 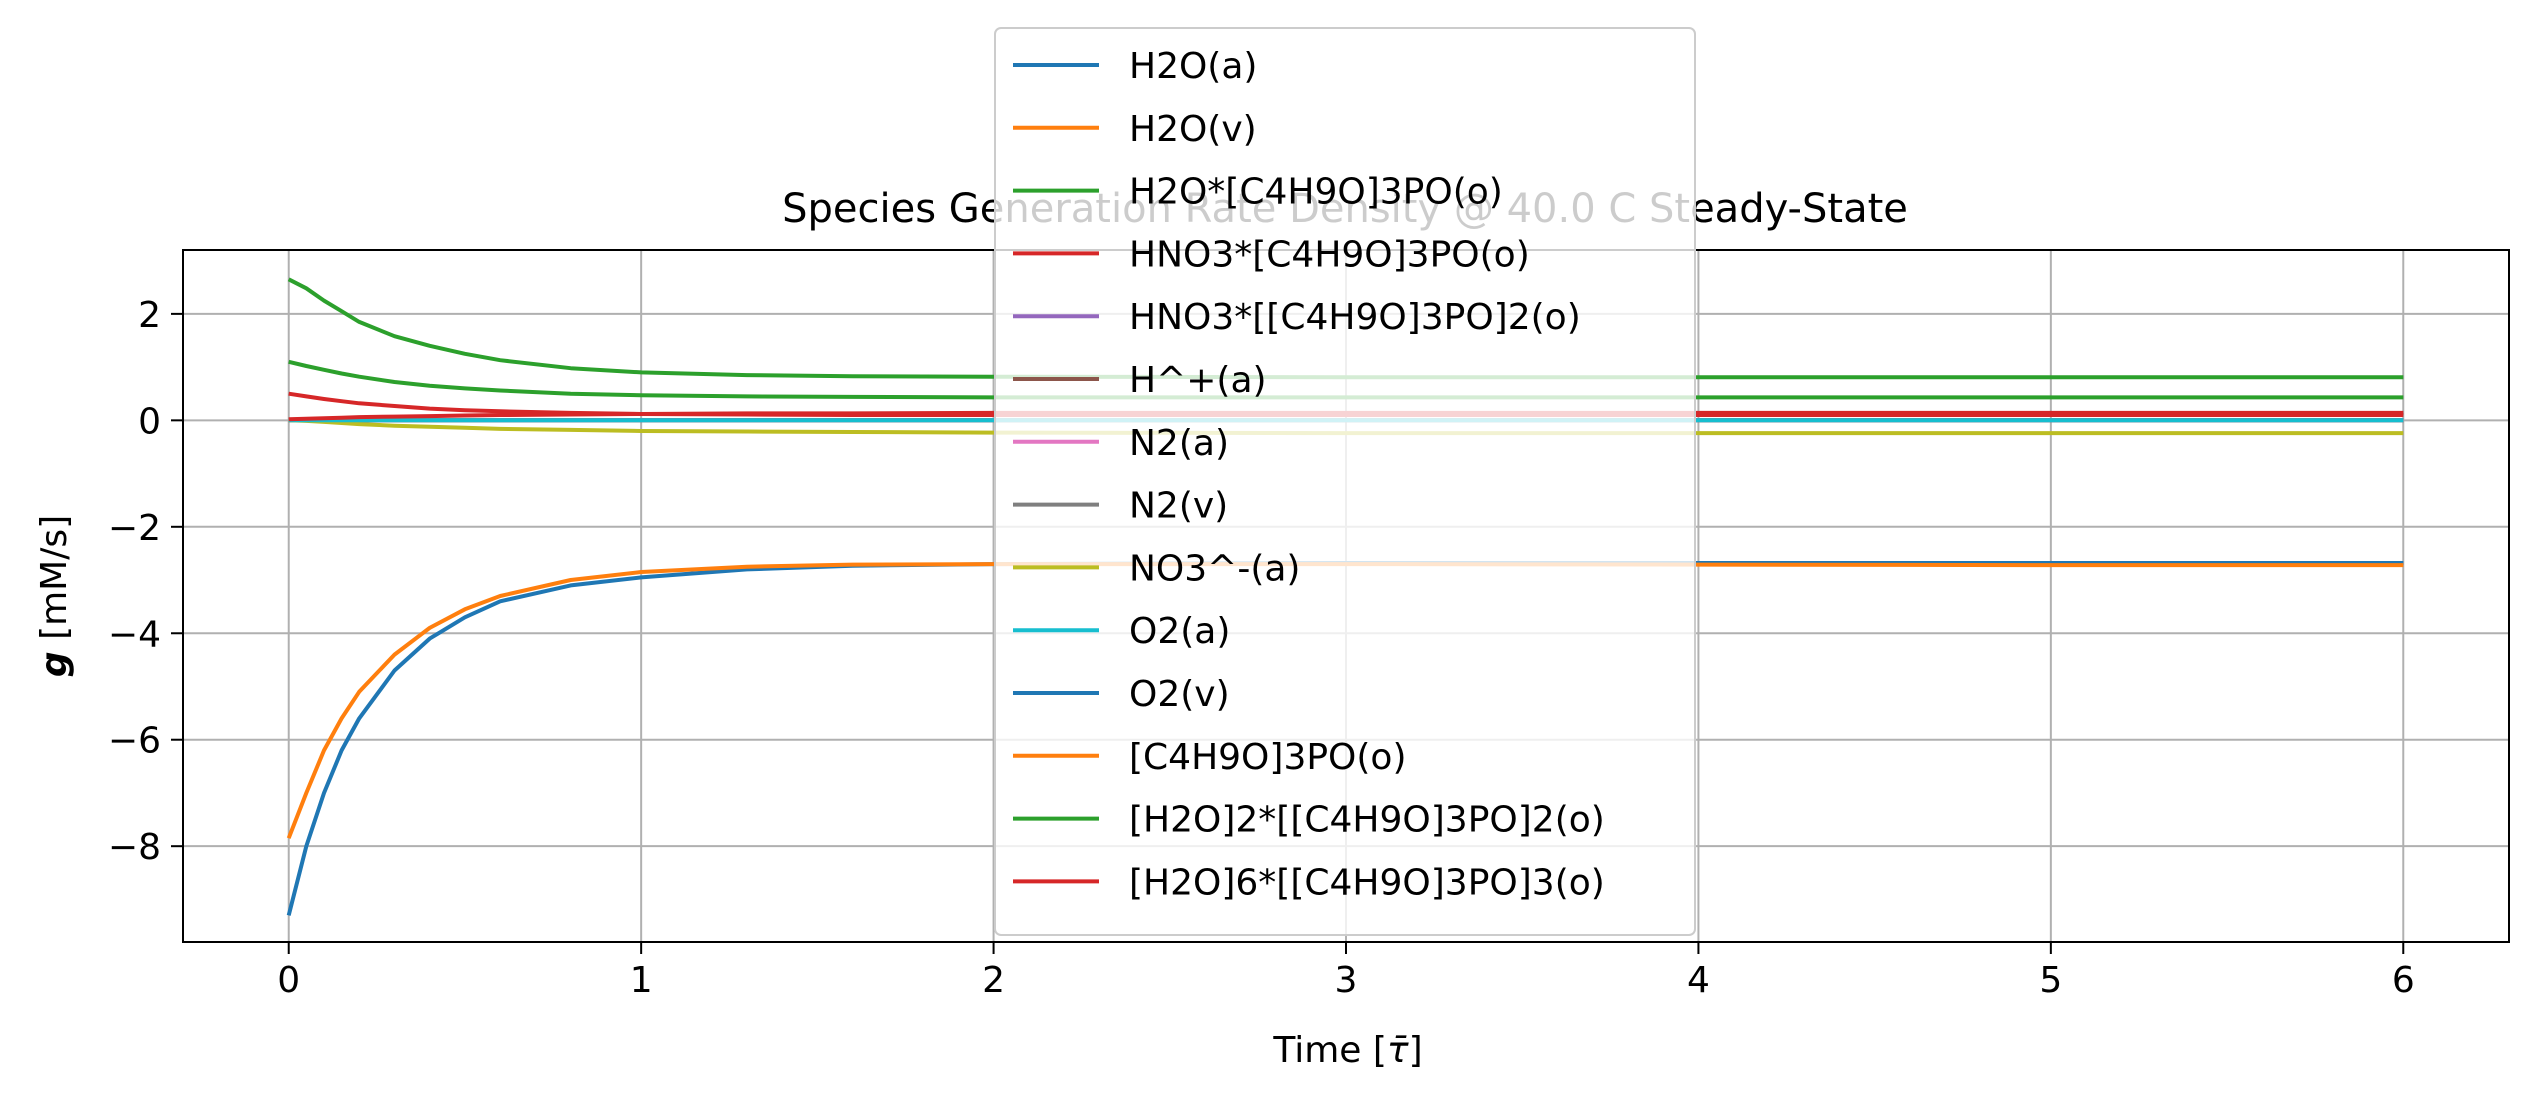 What do you see at coordinates (1367, 820) in the screenshot?
I see `legend-label: [H2O]2*[[C4H9O]3PO]2(o)` at bounding box center [1367, 820].